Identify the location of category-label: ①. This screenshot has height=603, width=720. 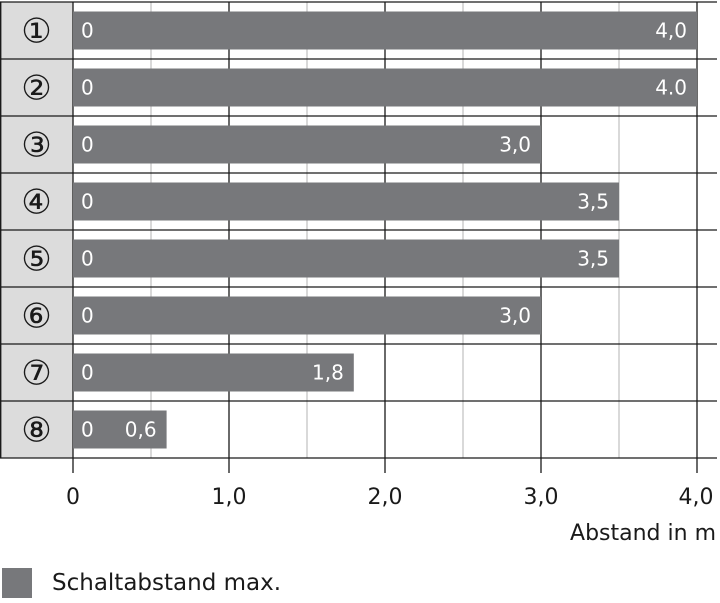
(36, 32).